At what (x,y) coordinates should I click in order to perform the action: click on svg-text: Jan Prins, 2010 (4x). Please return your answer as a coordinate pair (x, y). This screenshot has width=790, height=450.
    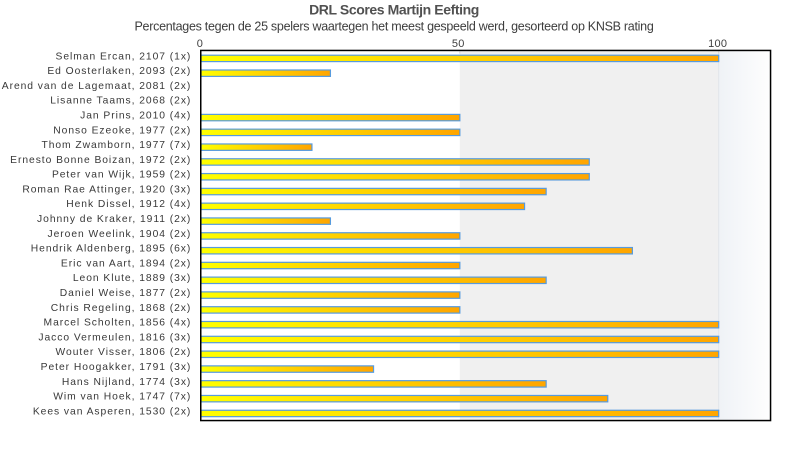
    Looking at the image, I should click on (135, 115).